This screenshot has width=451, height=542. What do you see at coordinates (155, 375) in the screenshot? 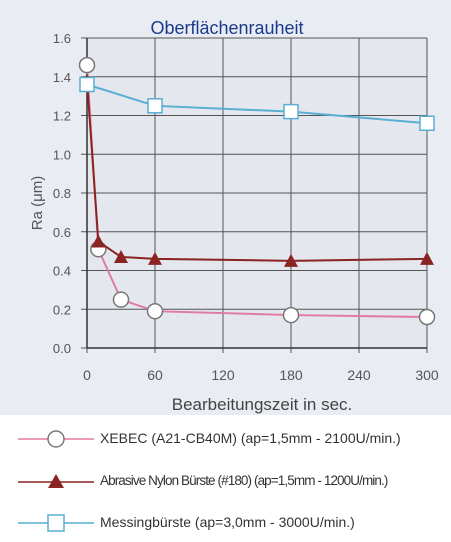
I see `x-tick-label: 60` at bounding box center [155, 375].